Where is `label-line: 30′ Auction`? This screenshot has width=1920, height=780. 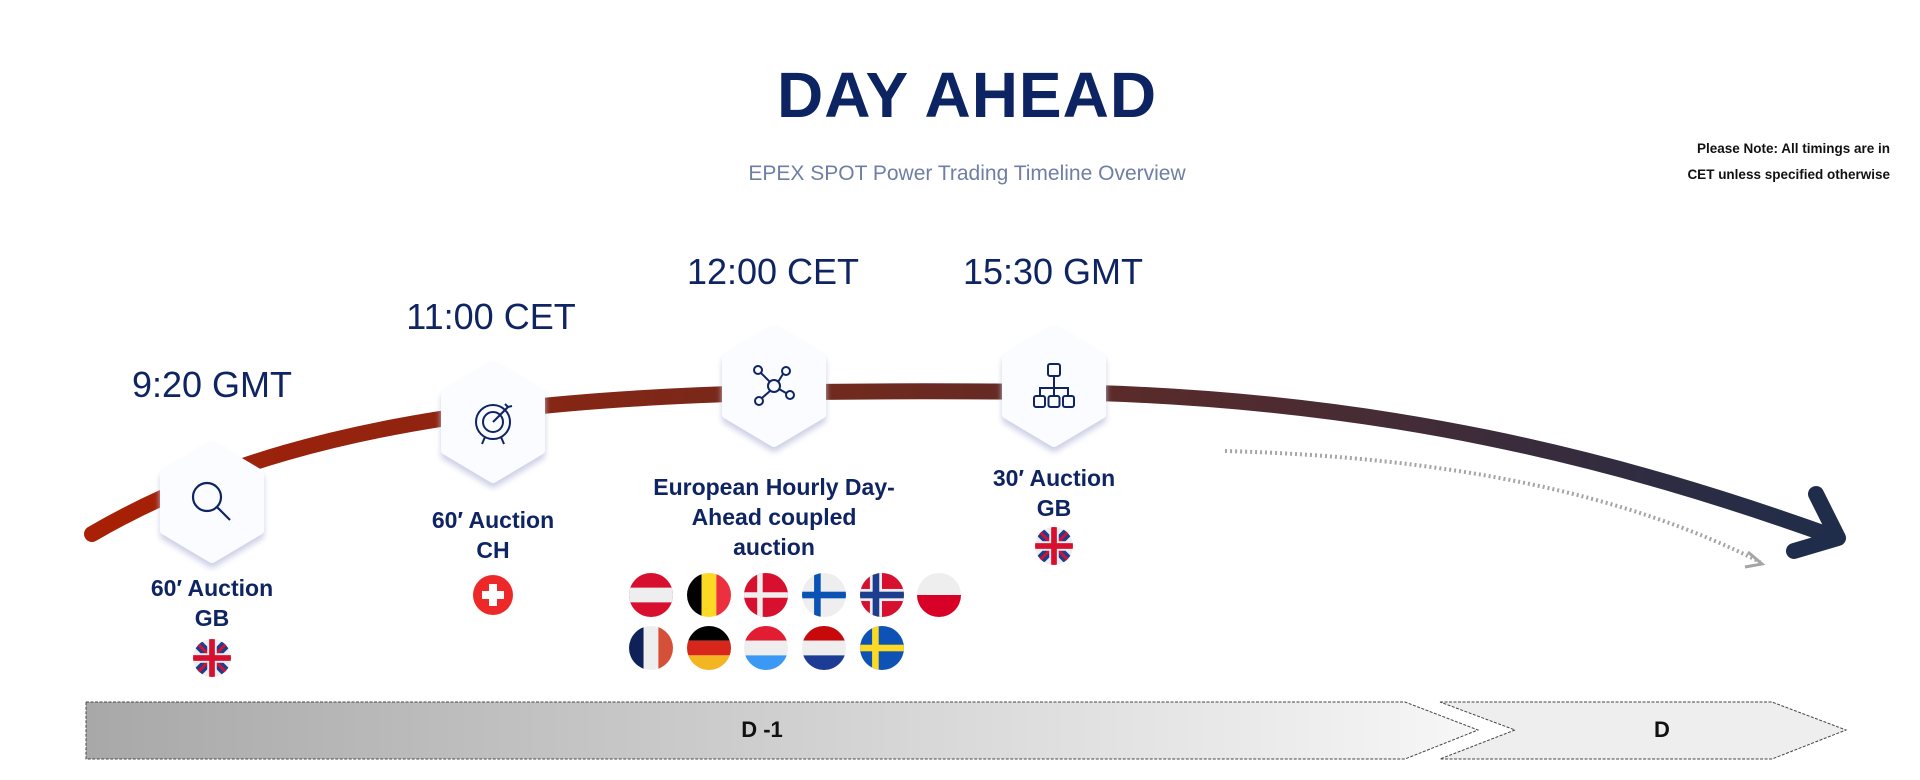
label-line: 30′ Auction is located at coordinates (1054, 478).